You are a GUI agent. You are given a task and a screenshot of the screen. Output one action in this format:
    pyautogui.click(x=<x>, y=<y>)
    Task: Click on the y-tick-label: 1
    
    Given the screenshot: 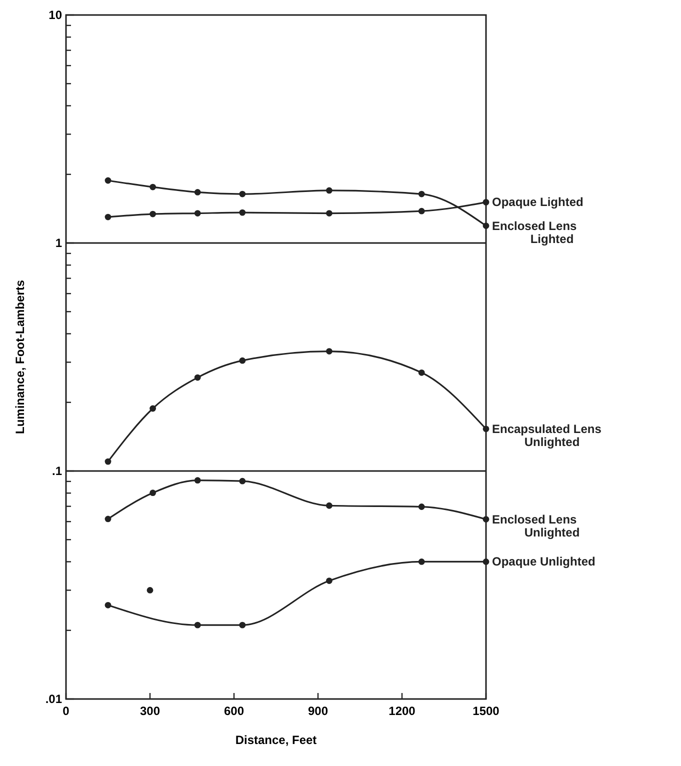 What is the action you would take?
    pyautogui.click(x=58, y=243)
    